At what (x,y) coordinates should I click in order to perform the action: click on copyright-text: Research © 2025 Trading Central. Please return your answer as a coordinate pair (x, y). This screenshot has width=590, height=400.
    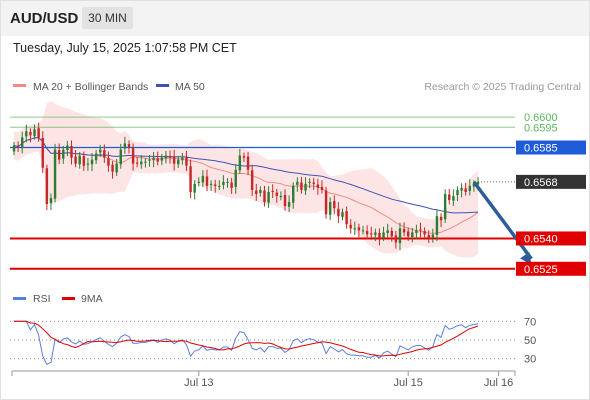
    Looking at the image, I should click on (502, 87).